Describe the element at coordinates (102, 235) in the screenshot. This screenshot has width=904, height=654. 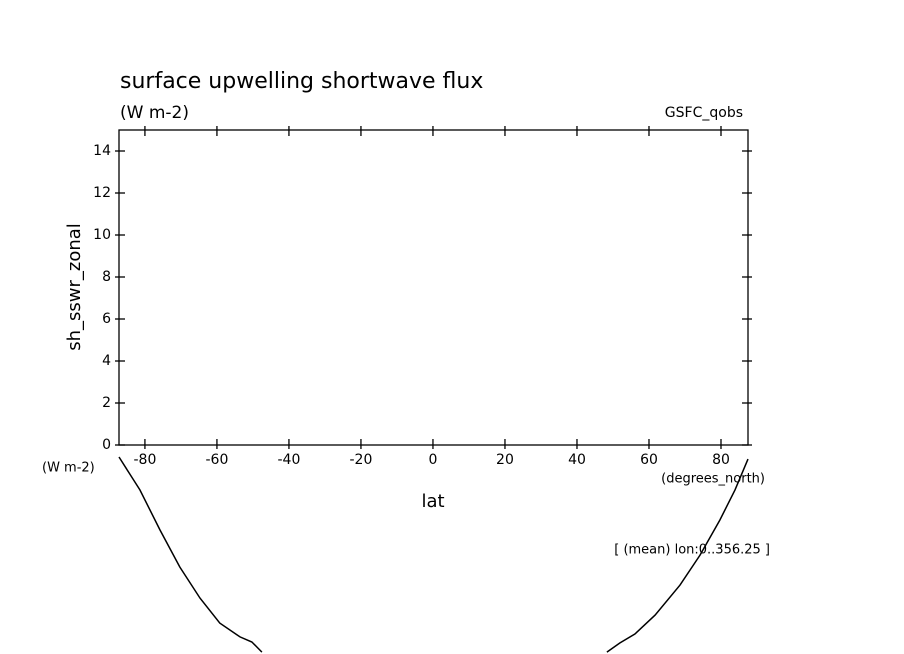
I see `y-tick-label: 10` at that location.